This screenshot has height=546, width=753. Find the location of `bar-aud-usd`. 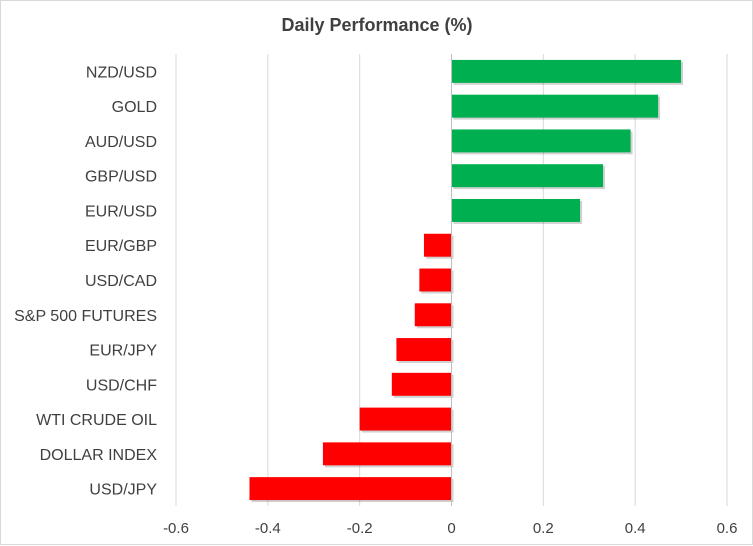

bar-aud-usd is located at coordinates (541, 141).